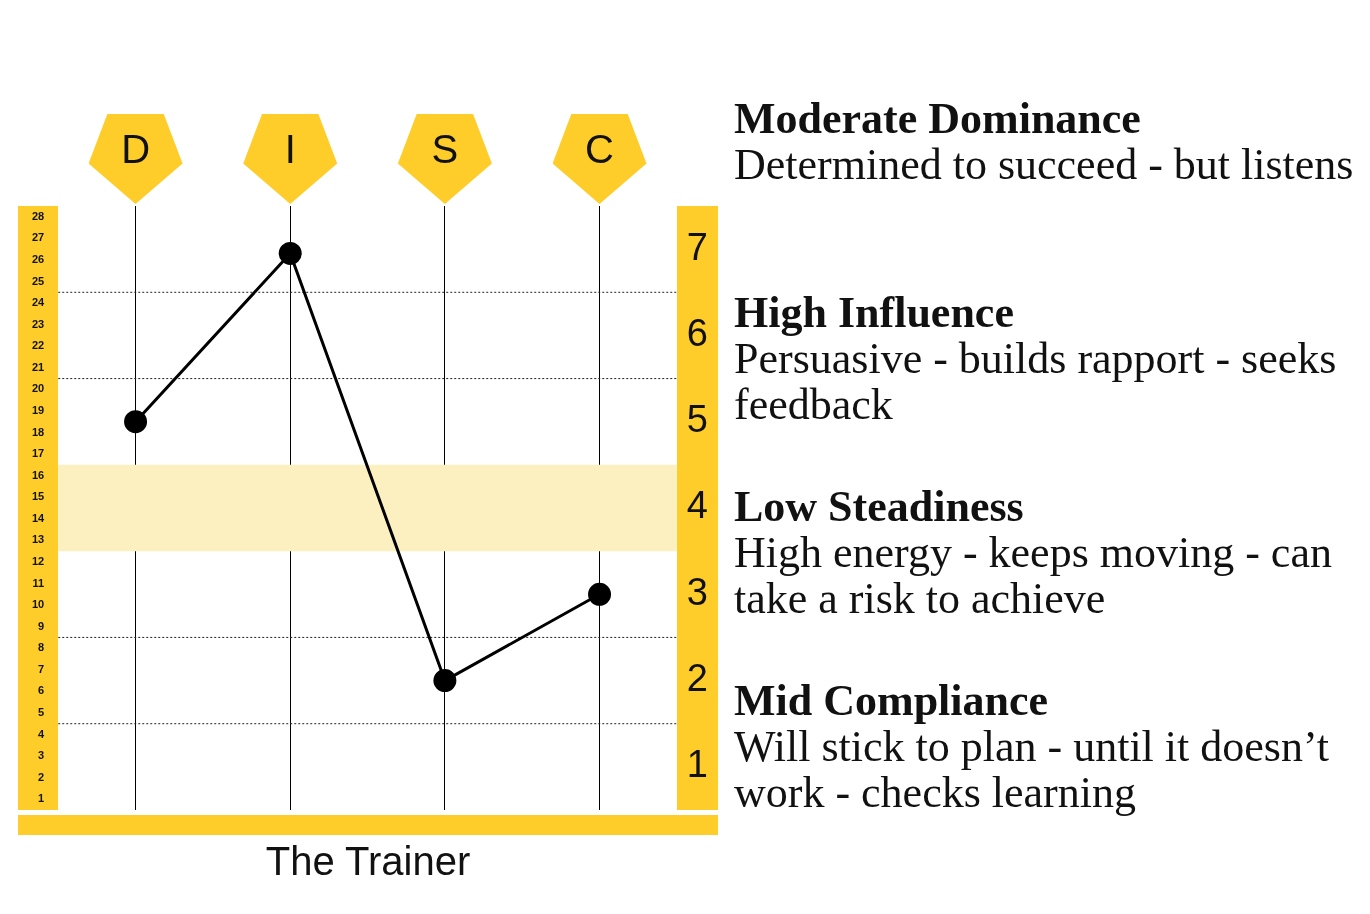 This screenshot has width=1370, height=914. I want to click on y-tick-label: 10, so click(38, 604).